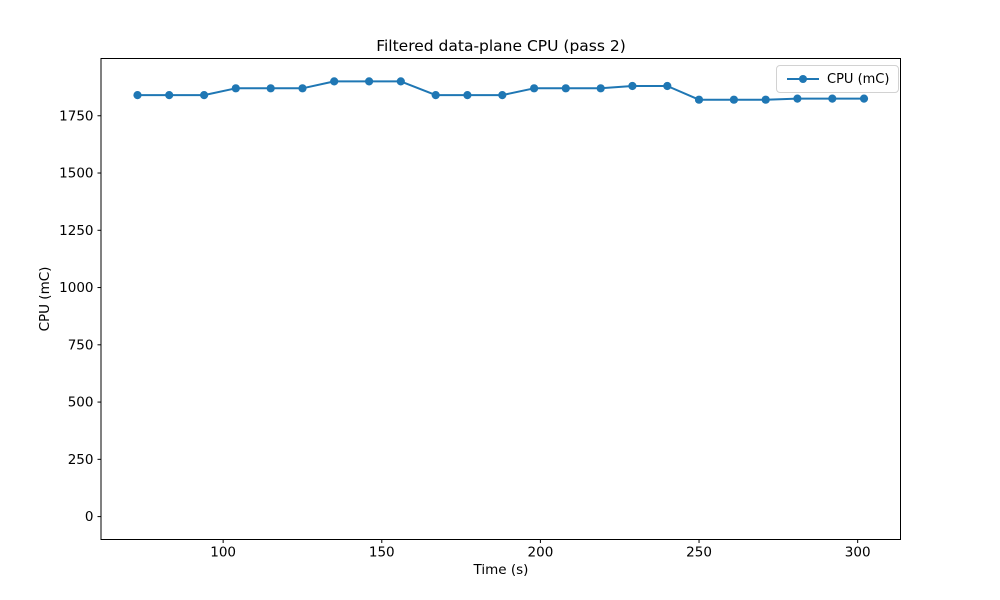  Describe the element at coordinates (45, 299) in the screenshot. I see `y-axis-label: CPU (mC)` at that location.